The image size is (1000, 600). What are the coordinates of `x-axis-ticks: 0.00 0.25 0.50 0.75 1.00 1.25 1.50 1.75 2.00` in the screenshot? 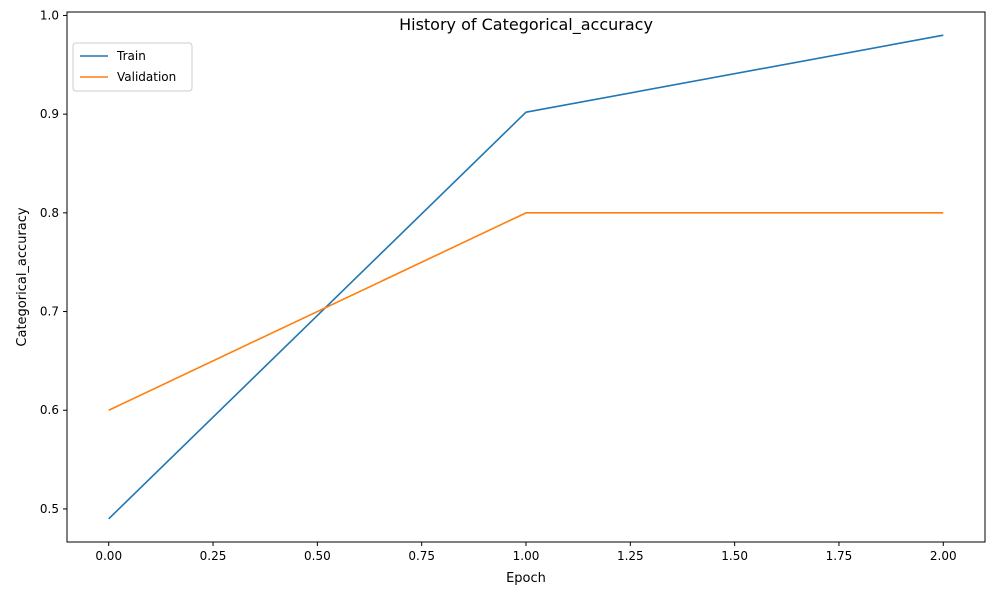 It's located at (526, 552).